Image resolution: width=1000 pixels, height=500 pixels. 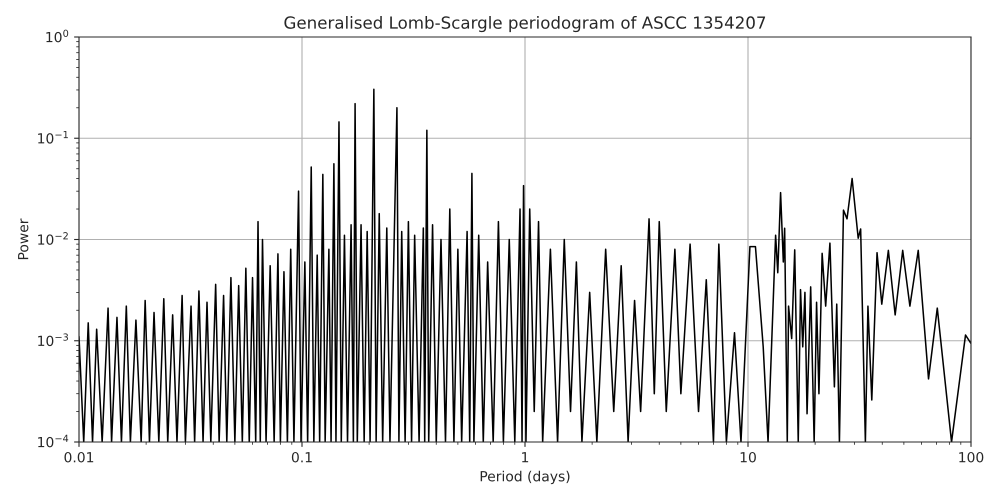 I want to click on x-tick-label: 0.01, so click(x=79, y=457).